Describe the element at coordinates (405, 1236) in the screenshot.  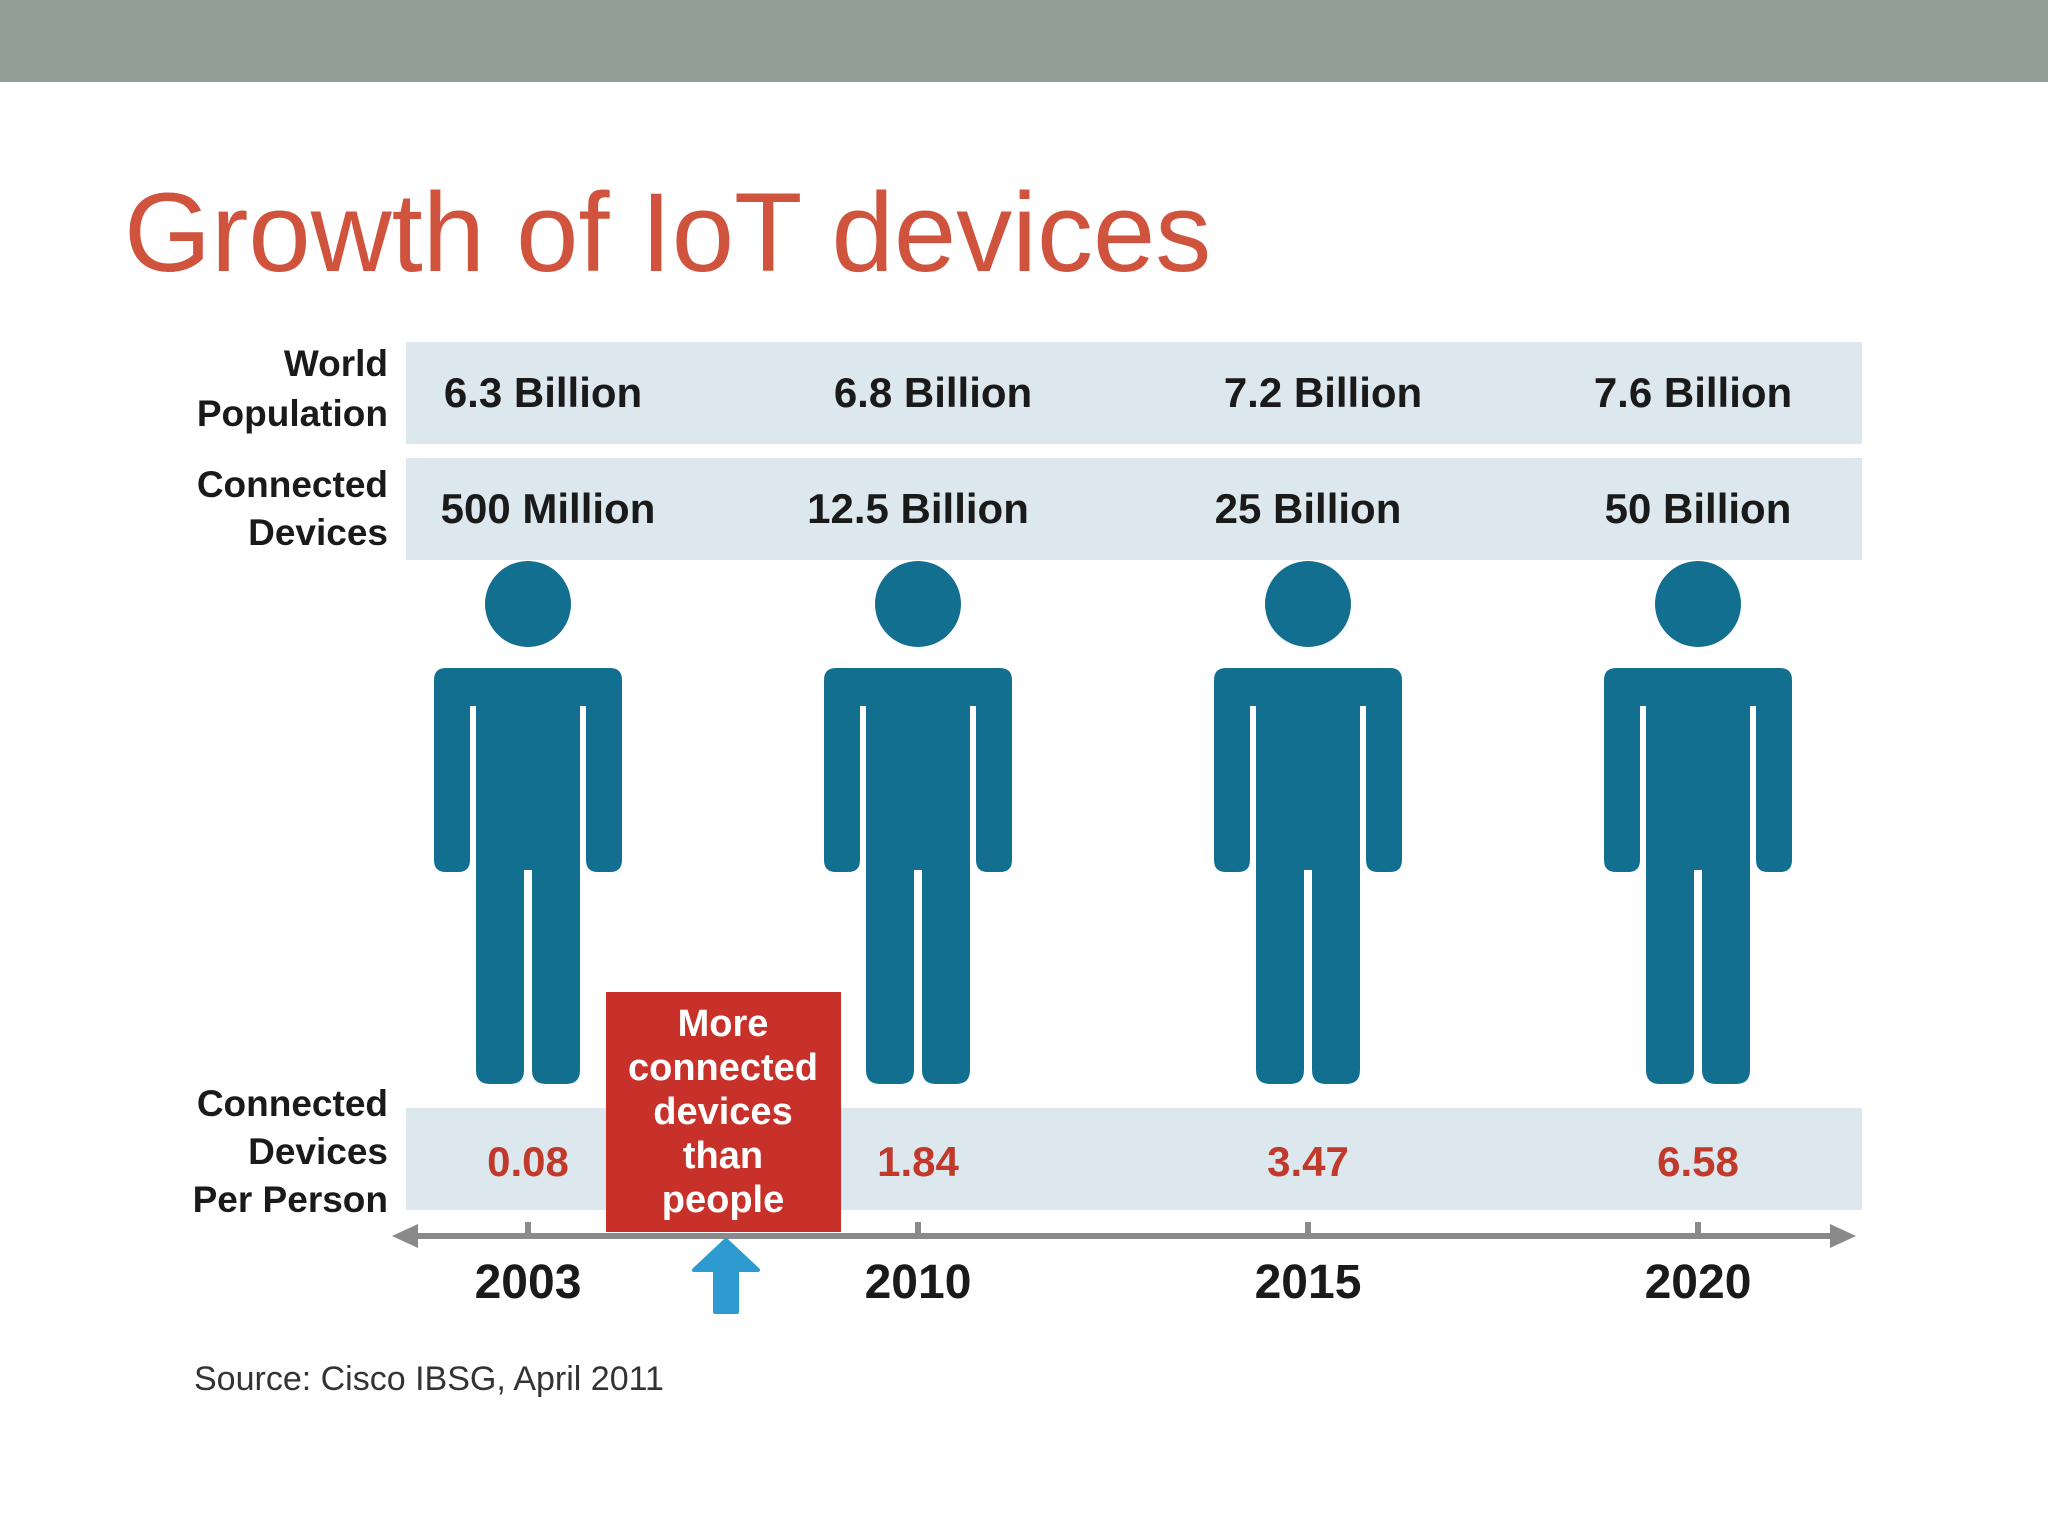
I see `axis-left-arrowhead` at that location.